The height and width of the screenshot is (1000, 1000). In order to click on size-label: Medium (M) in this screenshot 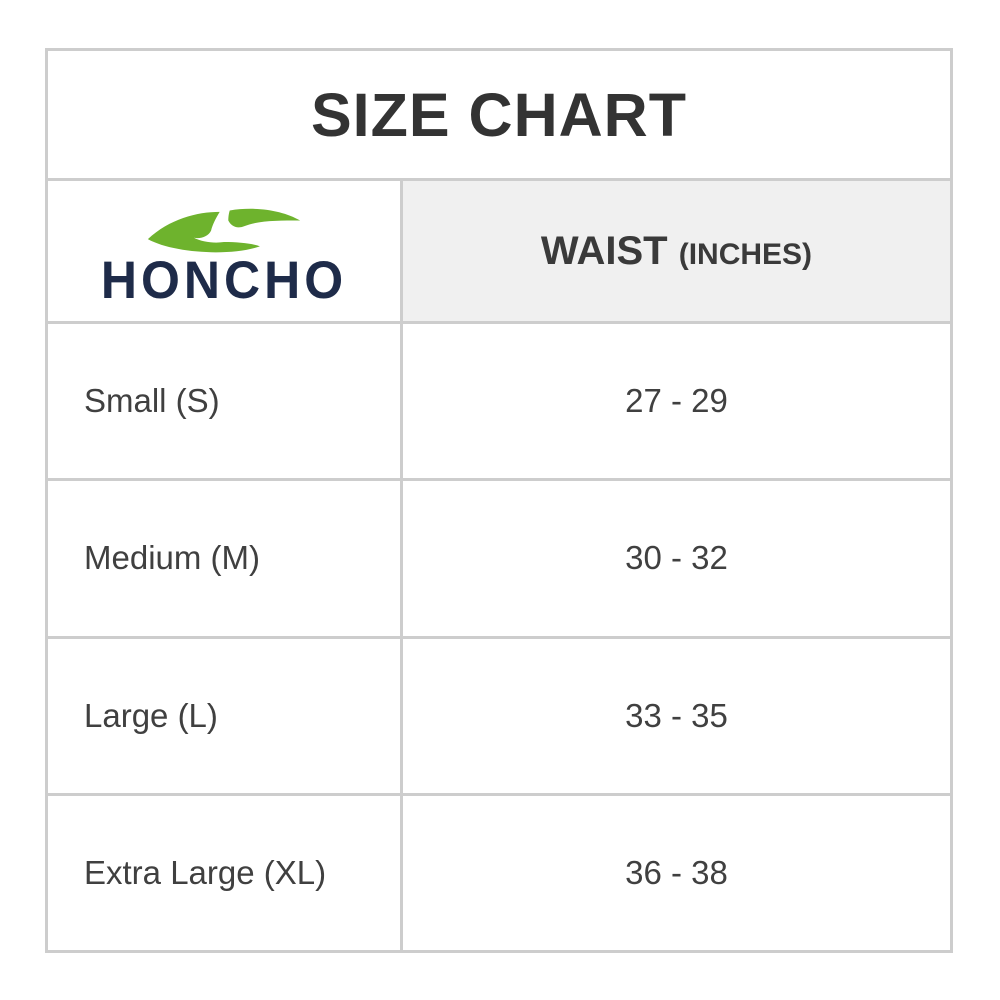, I will do `click(172, 558)`.